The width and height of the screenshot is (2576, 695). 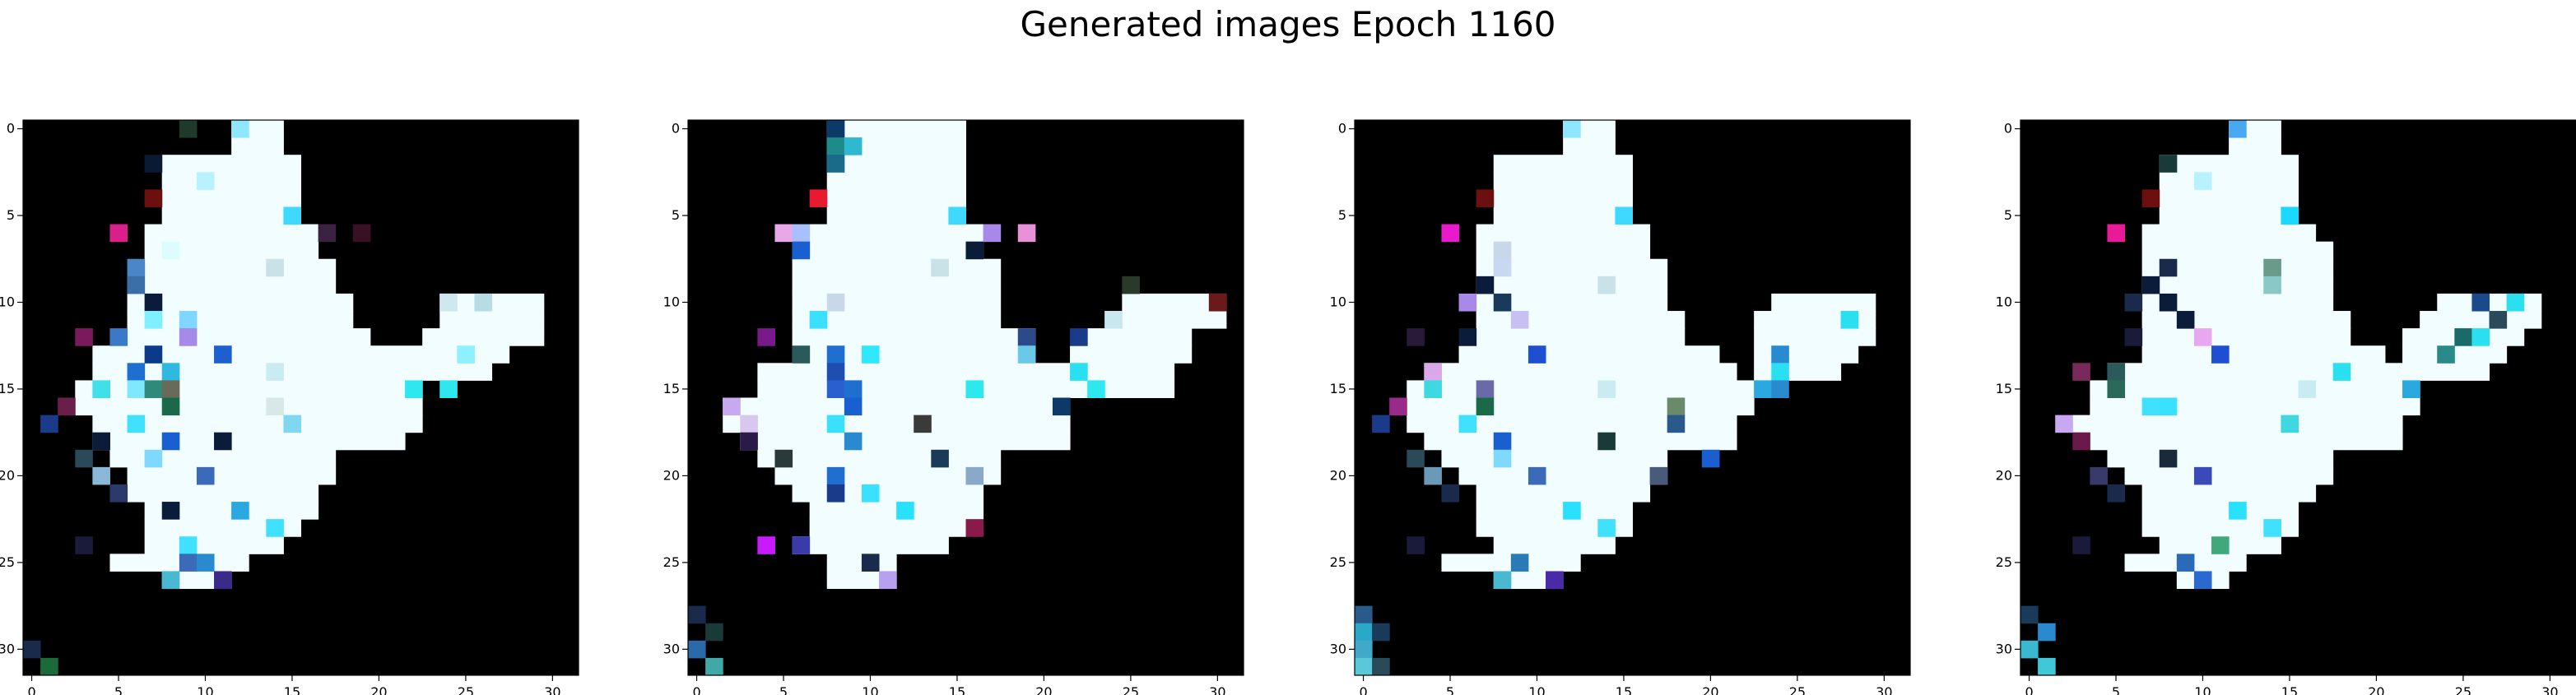 I want to click on x-tick-label: 30, so click(x=1217, y=689).